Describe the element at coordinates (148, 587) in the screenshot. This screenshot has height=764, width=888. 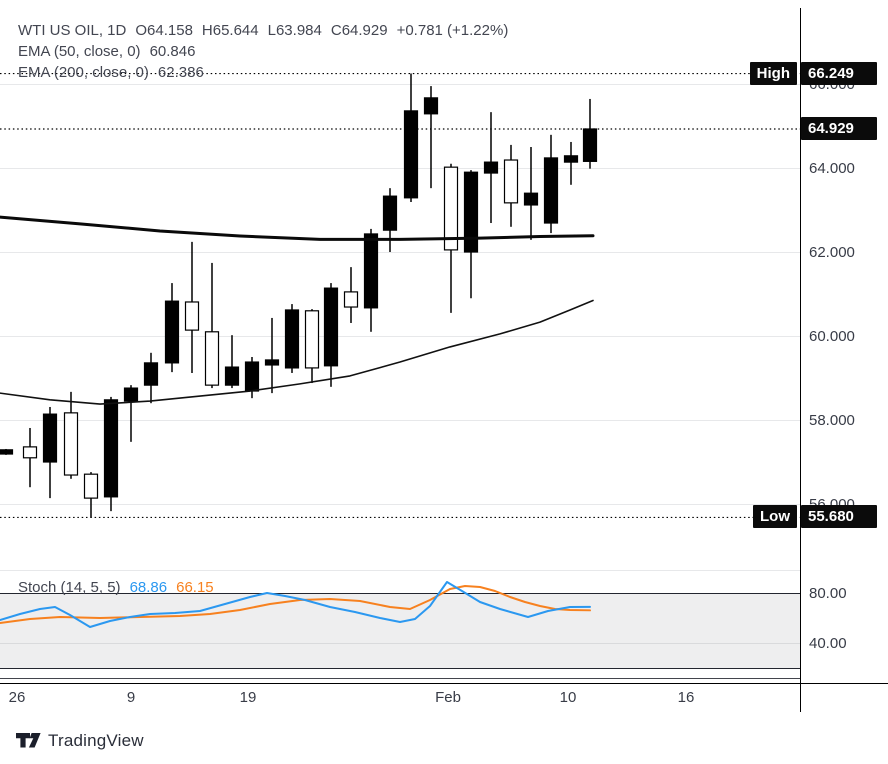
I see `stoch-k-value: 68.86` at that location.